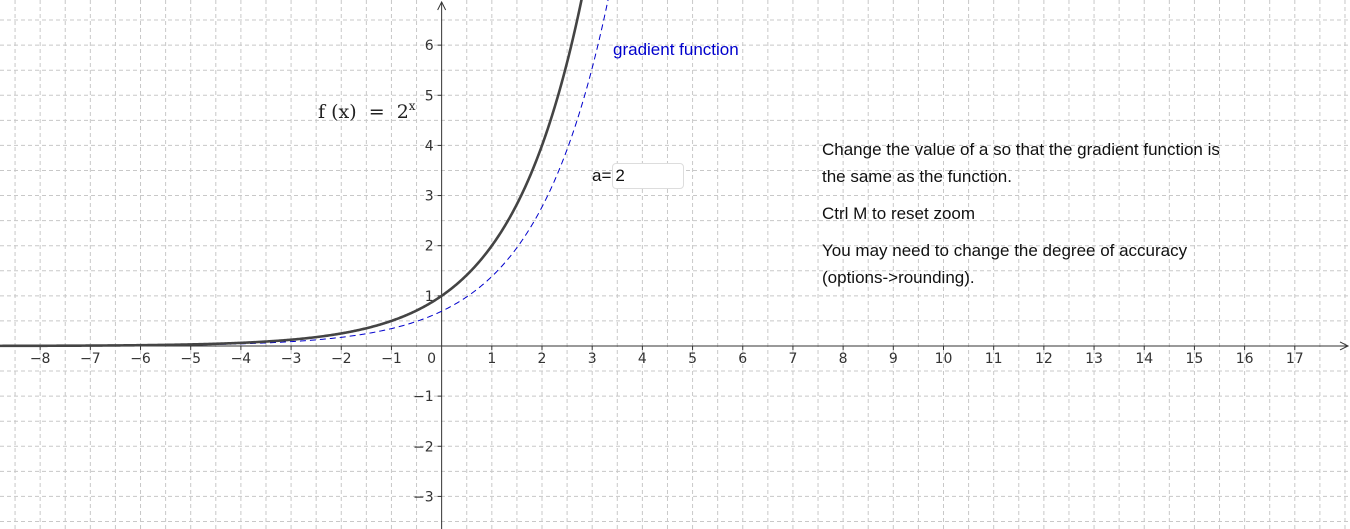  Describe the element at coordinates (341, 359) in the screenshot. I see `x-tick-label: −2` at that location.